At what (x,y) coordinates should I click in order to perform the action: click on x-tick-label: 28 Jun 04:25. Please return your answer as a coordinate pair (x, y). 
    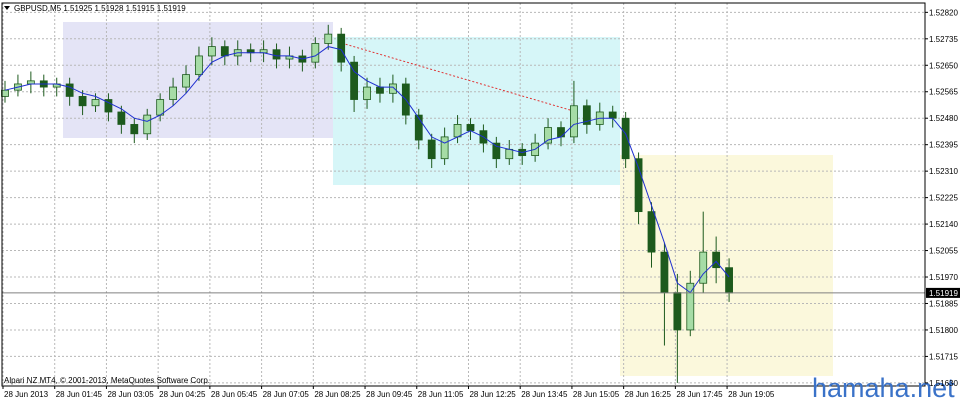
    Looking at the image, I should click on (182, 394).